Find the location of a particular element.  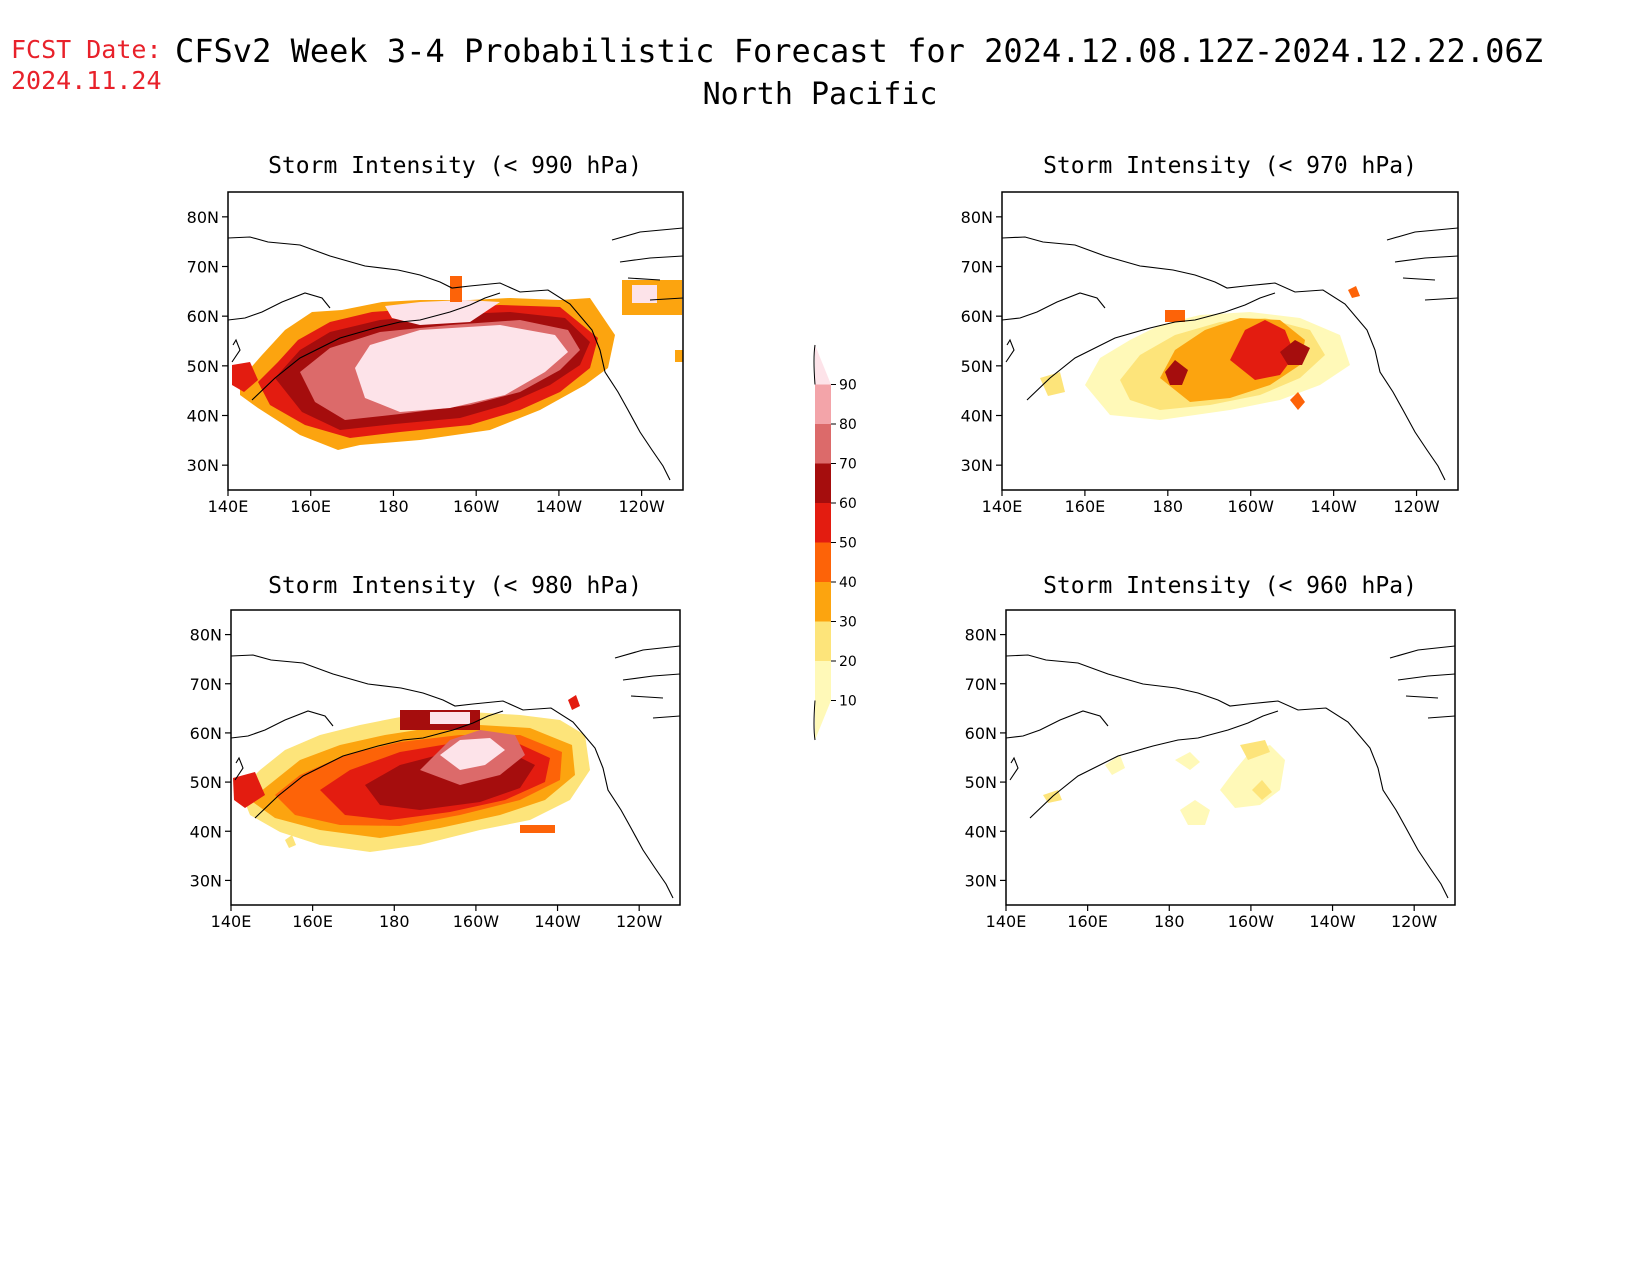

prob-region-20b is located at coordinates (1262, 790).